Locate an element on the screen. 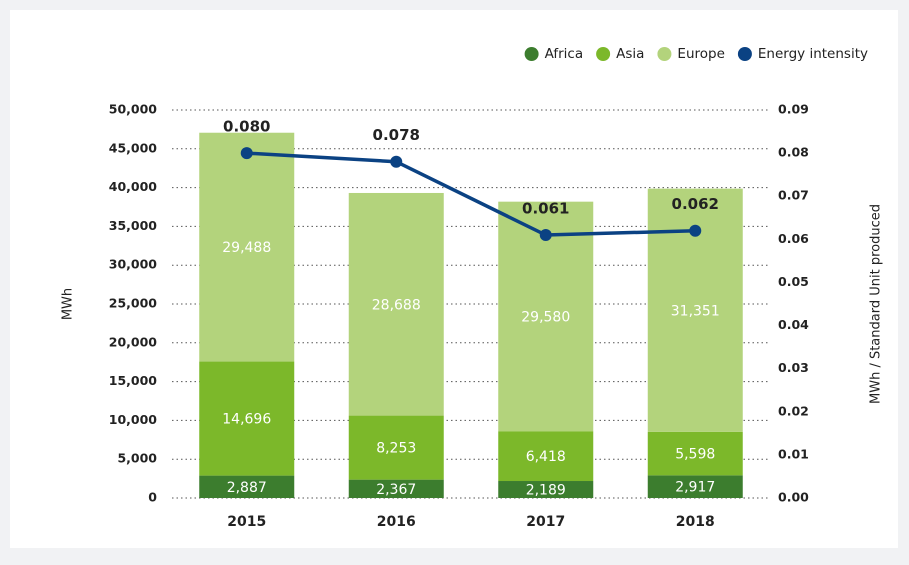  data-label: 8,253 is located at coordinates (396, 449).